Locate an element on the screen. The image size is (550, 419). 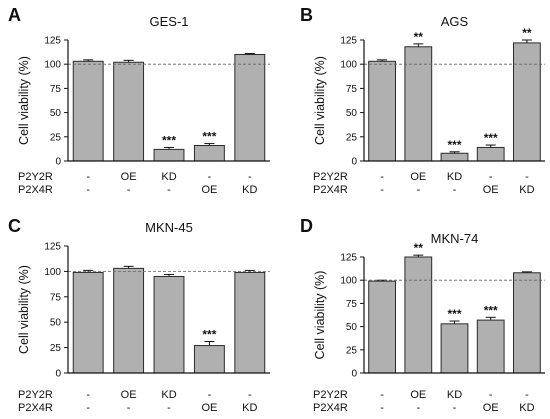
panel-letter: B is located at coordinates (306, 15).